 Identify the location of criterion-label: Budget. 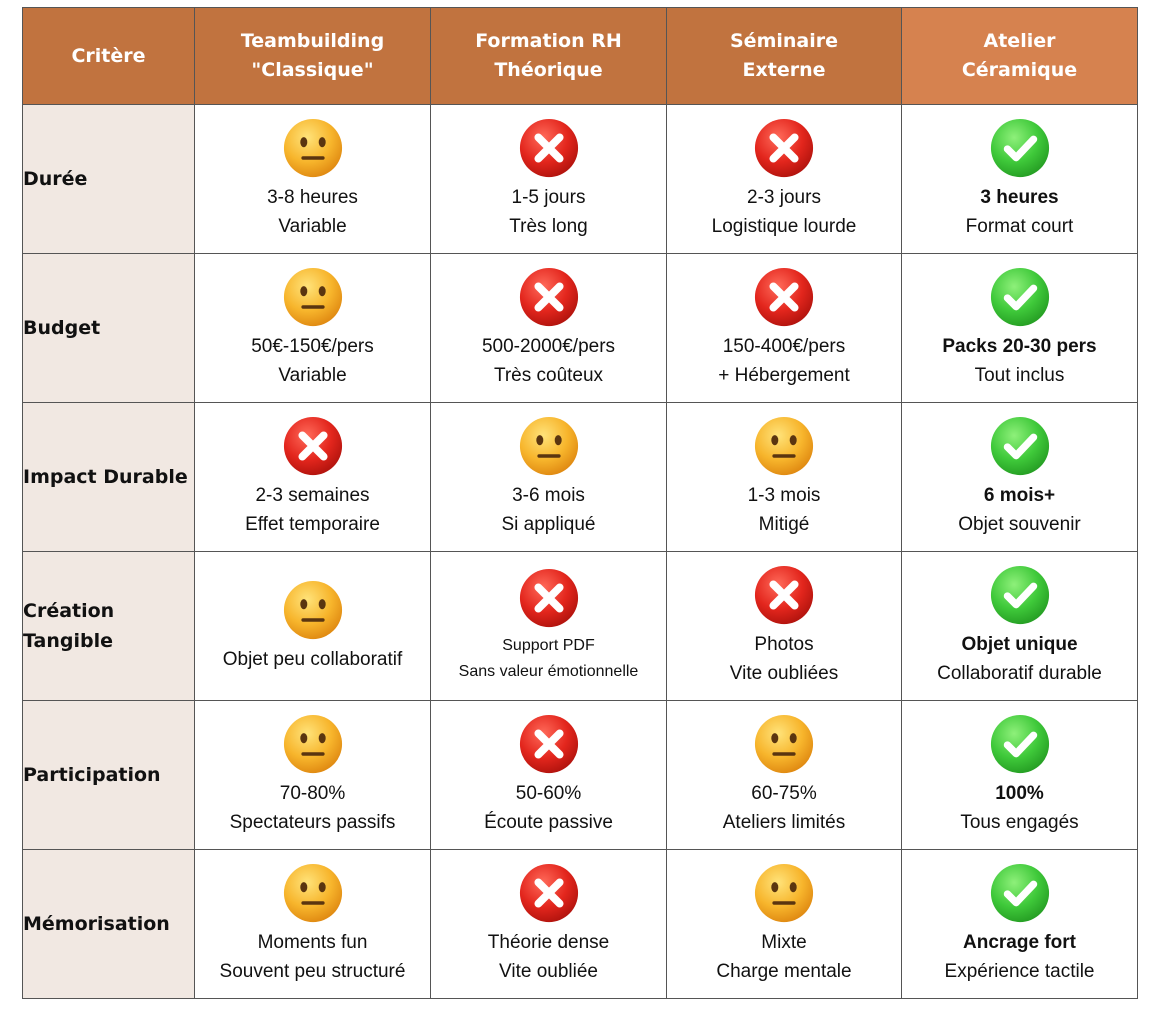
(108, 328).